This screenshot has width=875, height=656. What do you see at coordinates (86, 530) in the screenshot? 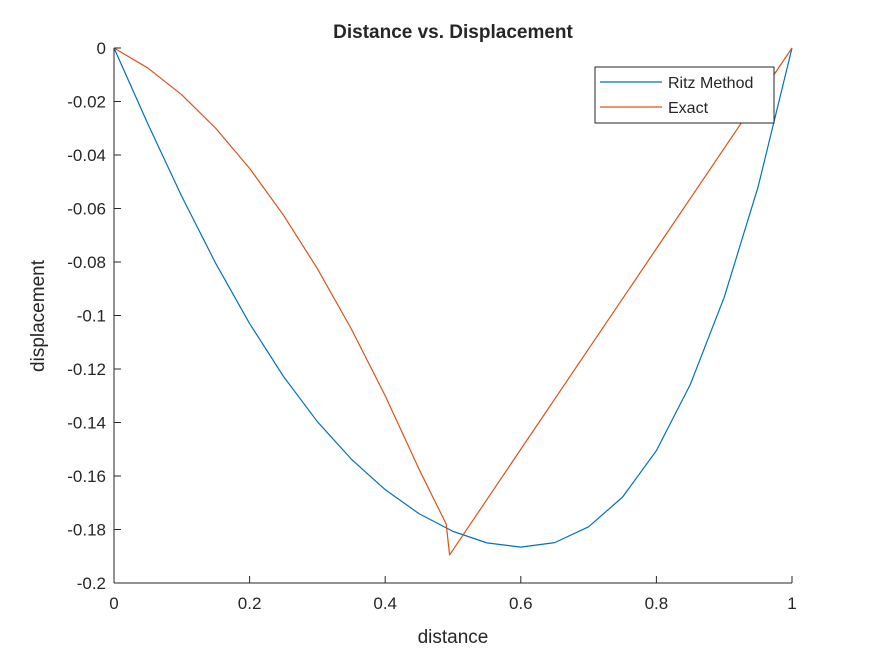
I see `y-tick-label: -0.18` at bounding box center [86, 530].